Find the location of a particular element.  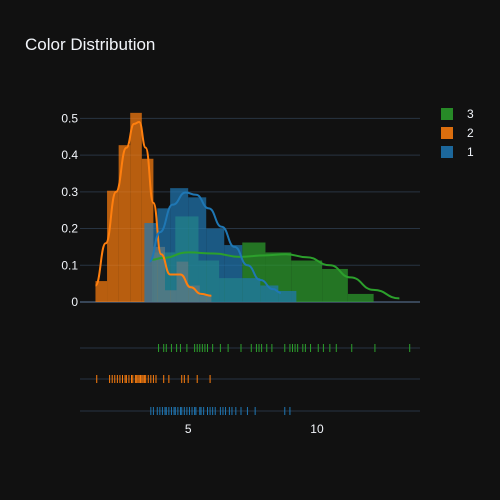

legend: 3 2 1 is located at coordinates (457, 133).